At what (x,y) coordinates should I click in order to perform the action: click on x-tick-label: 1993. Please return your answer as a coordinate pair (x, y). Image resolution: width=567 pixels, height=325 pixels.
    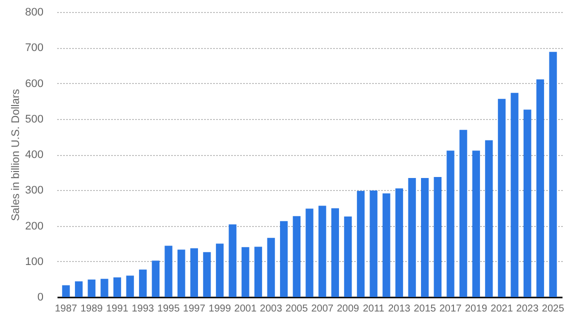
    Looking at the image, I should click on (143, 309).